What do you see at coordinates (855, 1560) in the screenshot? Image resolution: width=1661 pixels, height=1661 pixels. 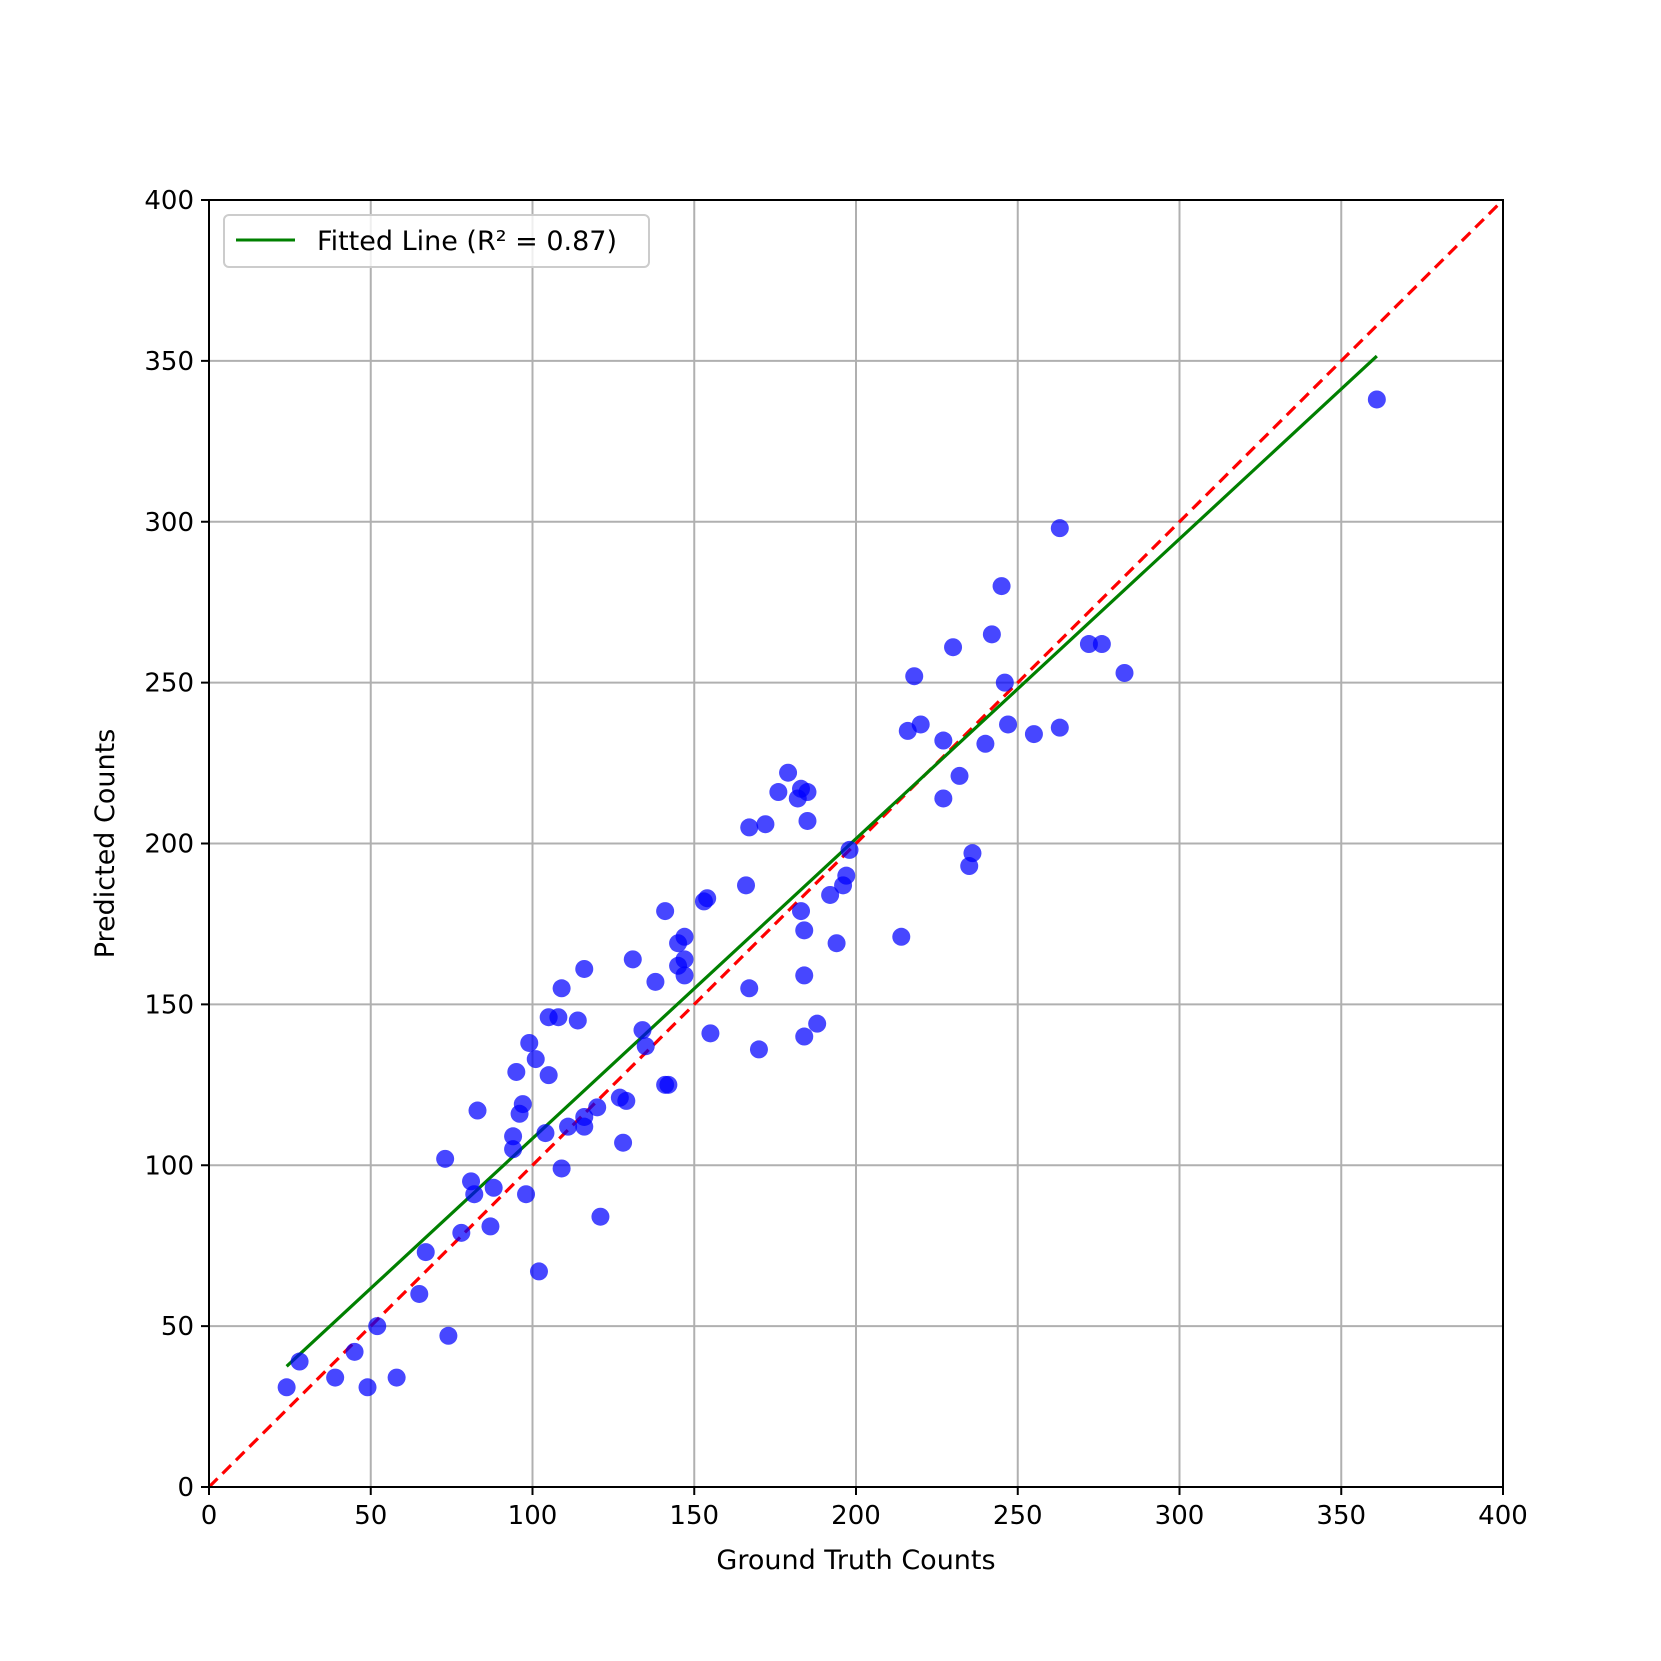 I see `x-axis-title: Ground Truth Counts` at bounding box center [855, 1560].